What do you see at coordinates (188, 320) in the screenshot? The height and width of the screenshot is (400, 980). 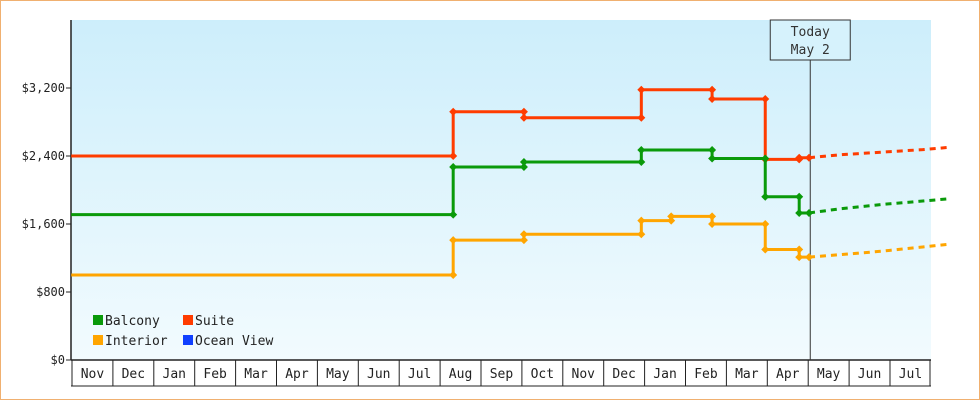 I see `legend-swatch-suite` at bounding box center [188, 320].